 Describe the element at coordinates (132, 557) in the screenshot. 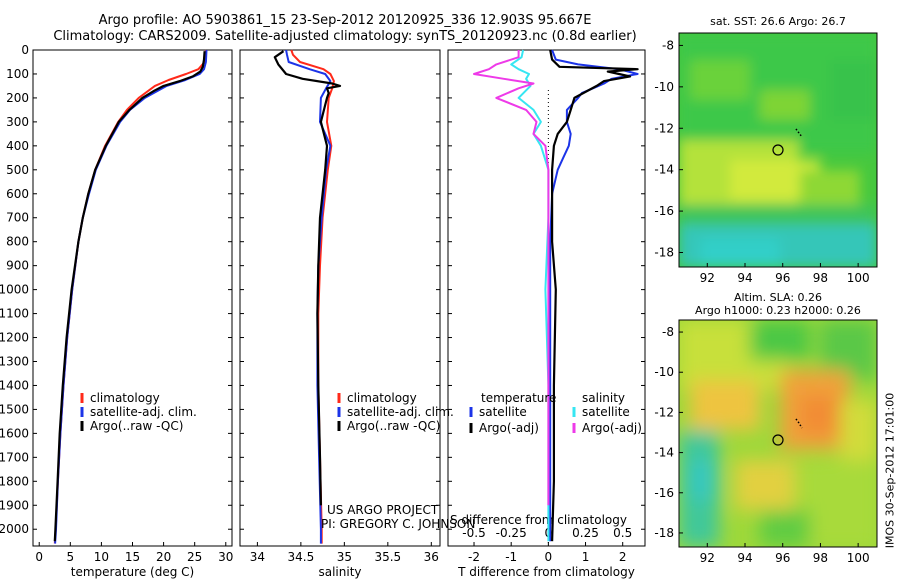

I see `x-tick-label-0-3: 15` at that location.